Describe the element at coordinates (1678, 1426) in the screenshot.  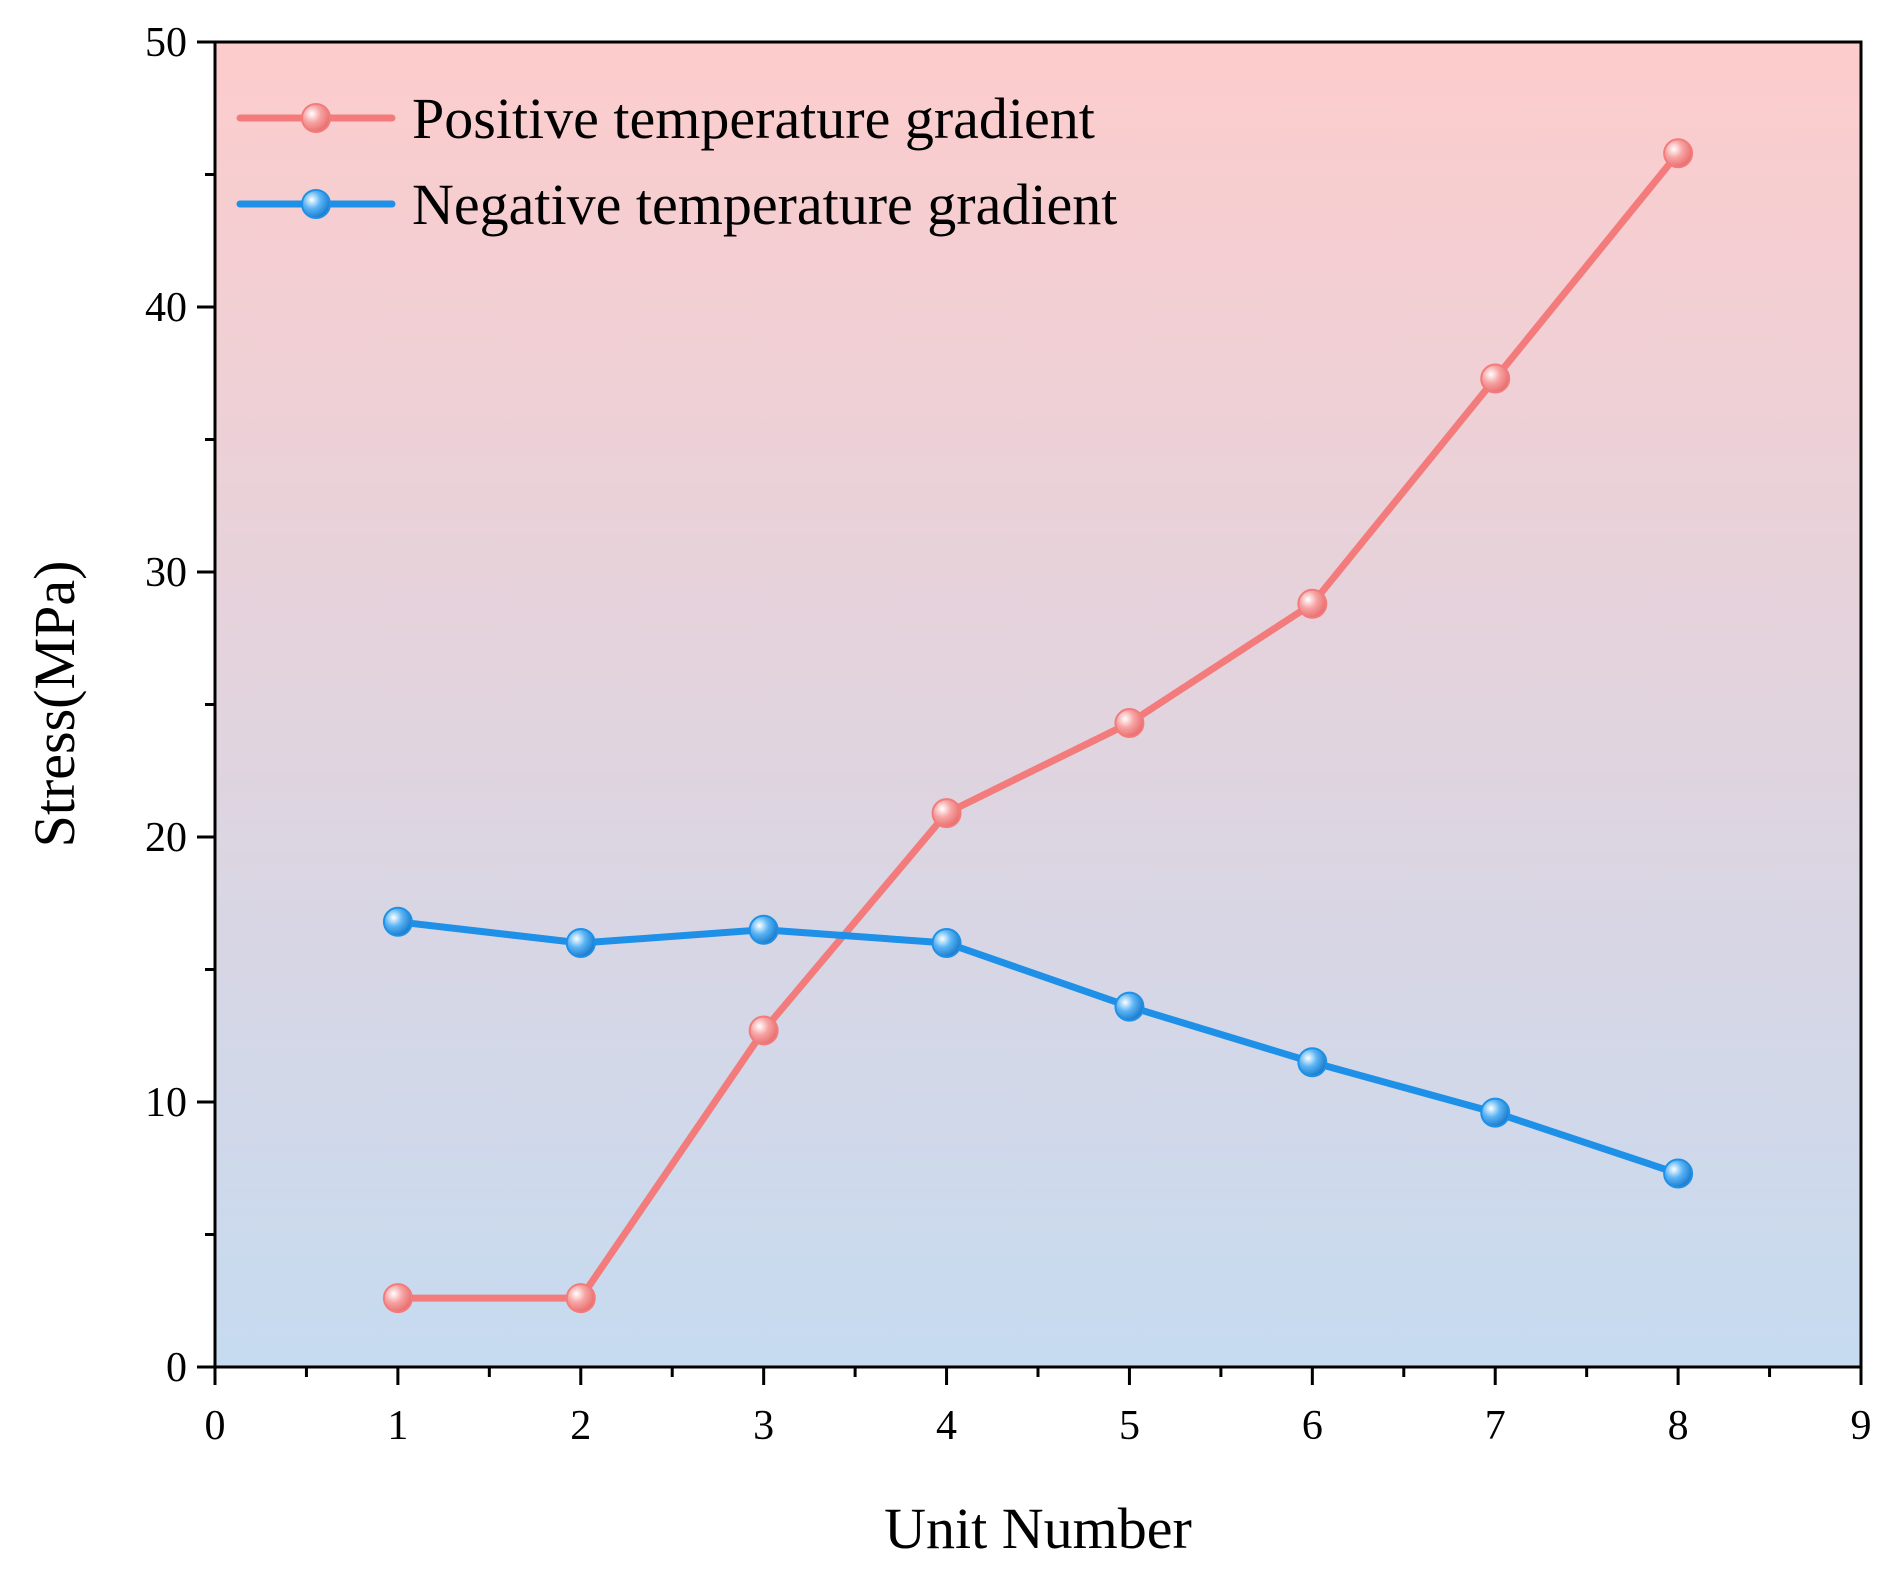
I see `x-tick-label: 8` at that location.